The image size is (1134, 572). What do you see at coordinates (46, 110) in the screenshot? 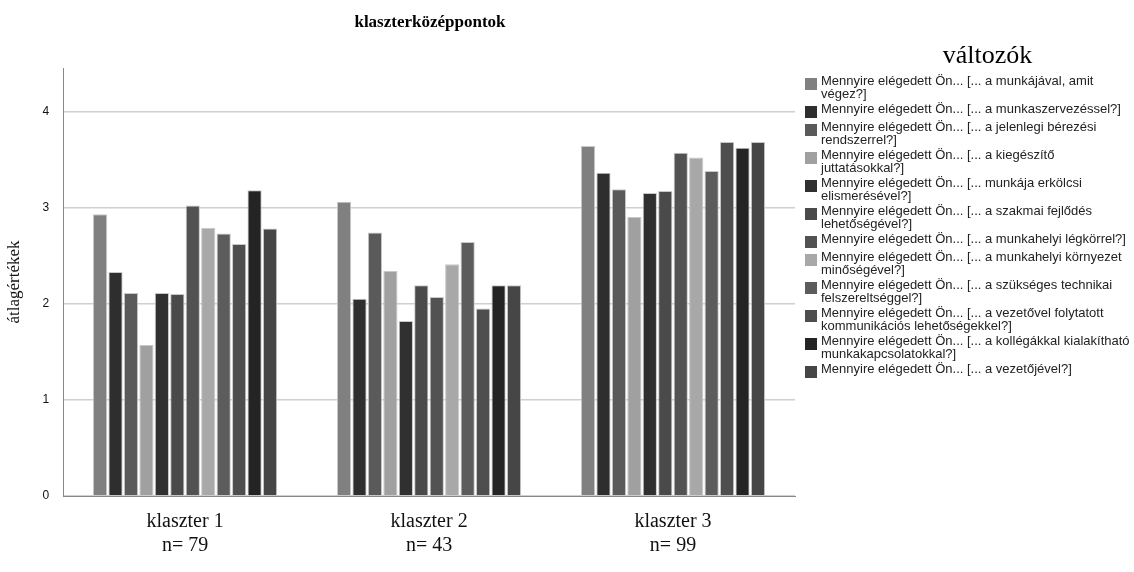
I see `y-tick-label: 4` at bounding box center [46, 110].